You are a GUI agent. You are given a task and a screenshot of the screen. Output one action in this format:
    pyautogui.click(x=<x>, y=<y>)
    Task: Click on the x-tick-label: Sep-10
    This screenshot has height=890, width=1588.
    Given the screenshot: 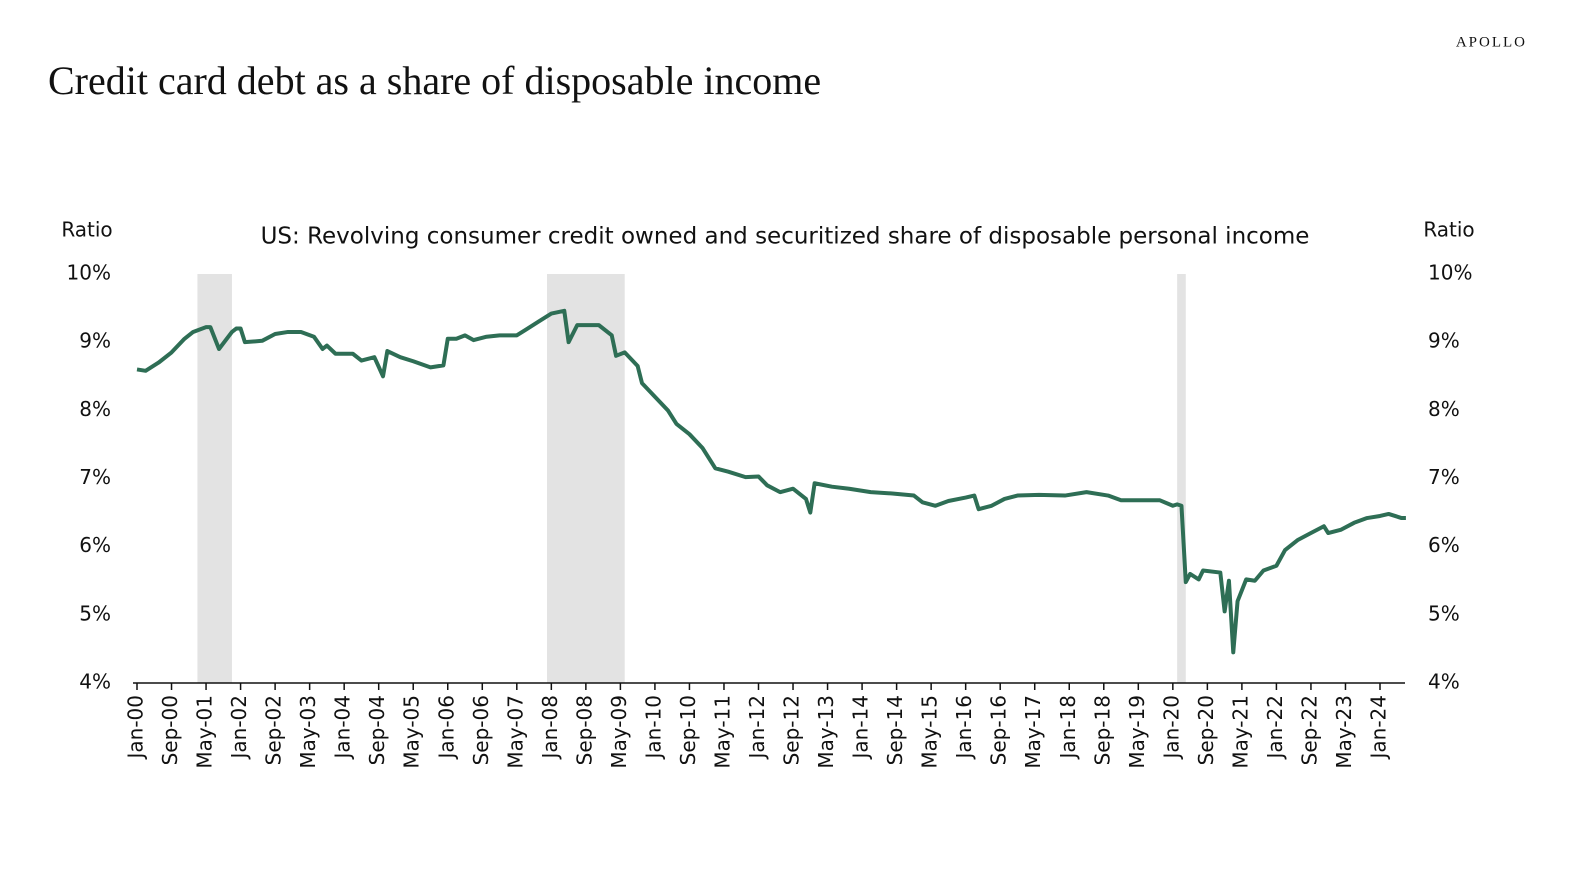 What is the action you would take?
    pyautogui.click(x=688, y=730)
    